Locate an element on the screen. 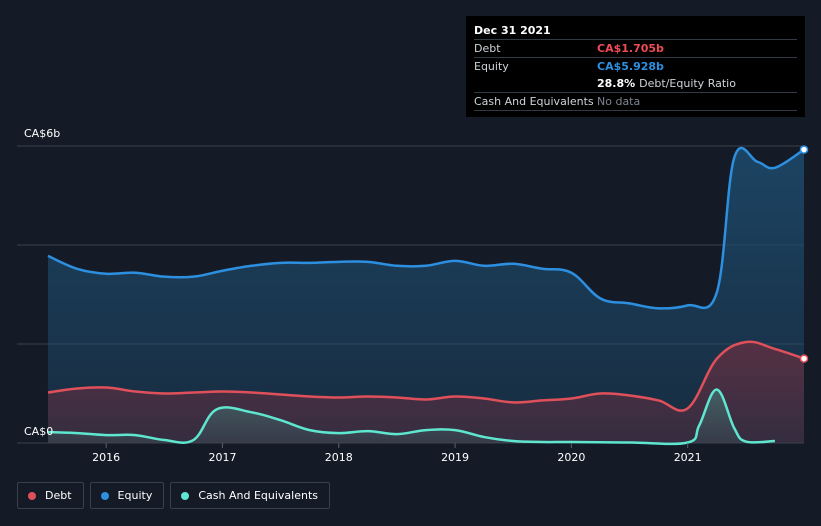 This screenshot has height=526, width=821. tooltip-ratio-label: Debt/Equity Ratio is located at coordinates (687, 83).